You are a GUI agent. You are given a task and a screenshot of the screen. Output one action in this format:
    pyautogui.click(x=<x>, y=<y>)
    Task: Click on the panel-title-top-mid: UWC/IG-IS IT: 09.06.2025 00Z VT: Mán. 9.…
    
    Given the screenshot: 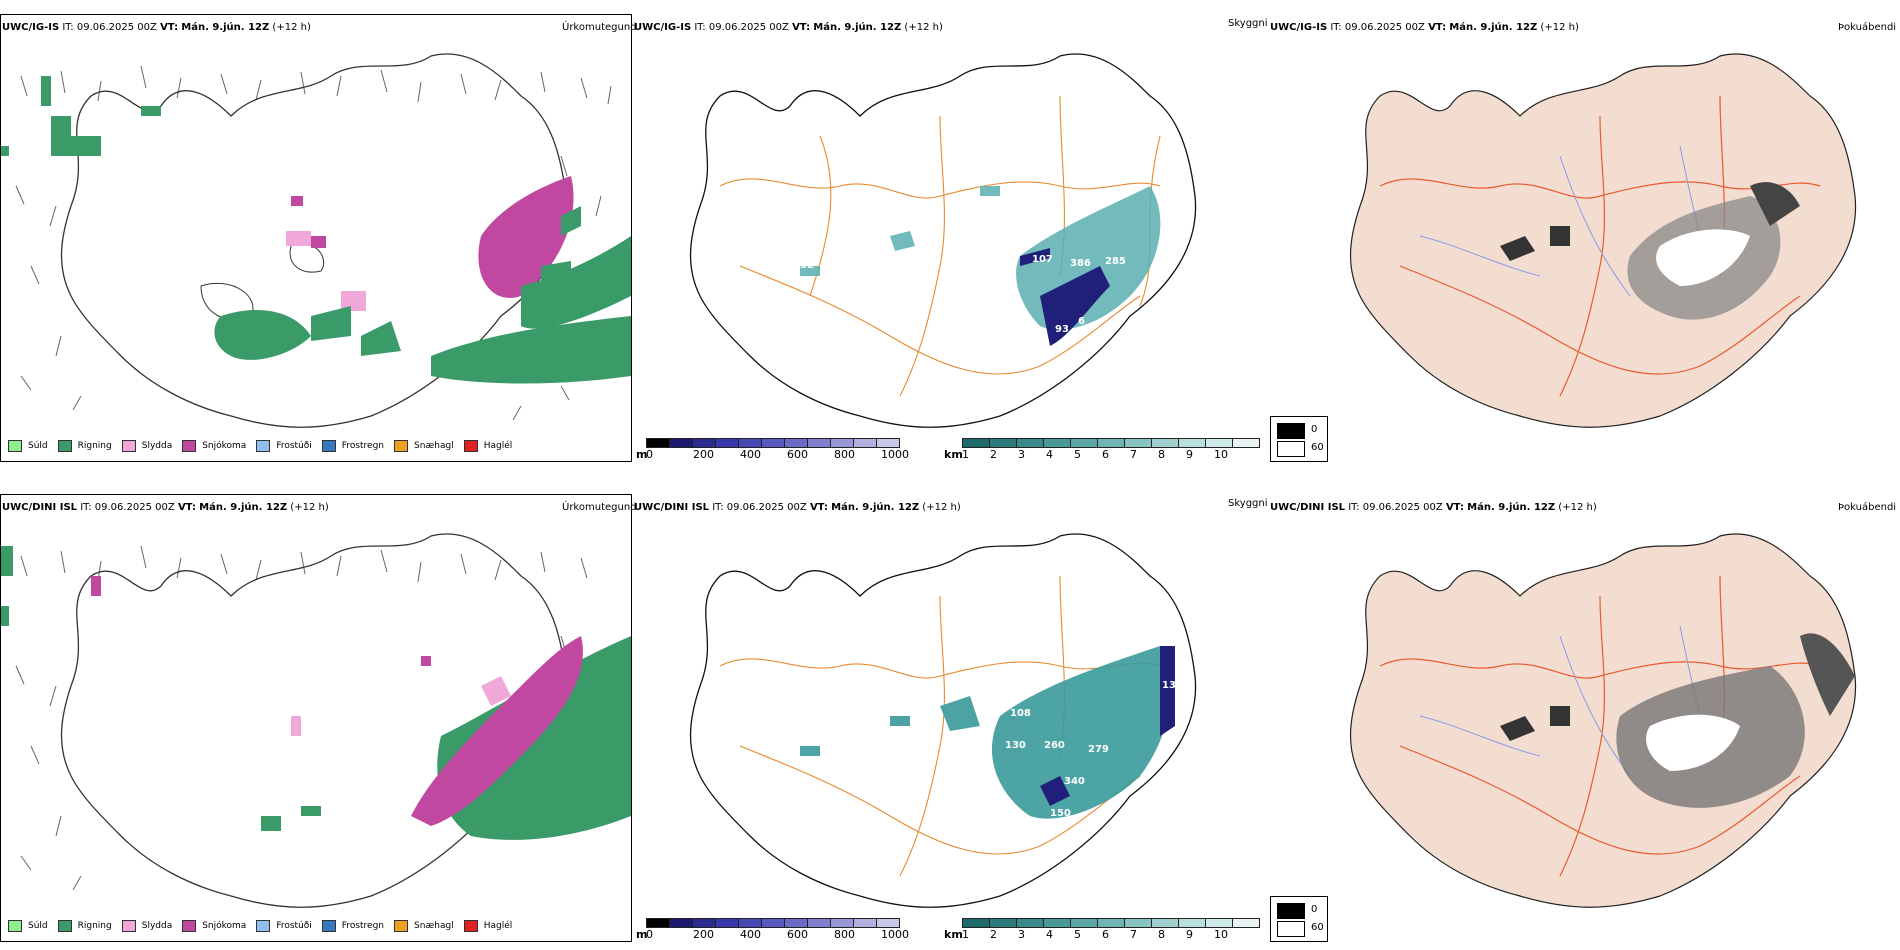 What is the action you would take?
    pyautogui.click(x=788, y=27)
    